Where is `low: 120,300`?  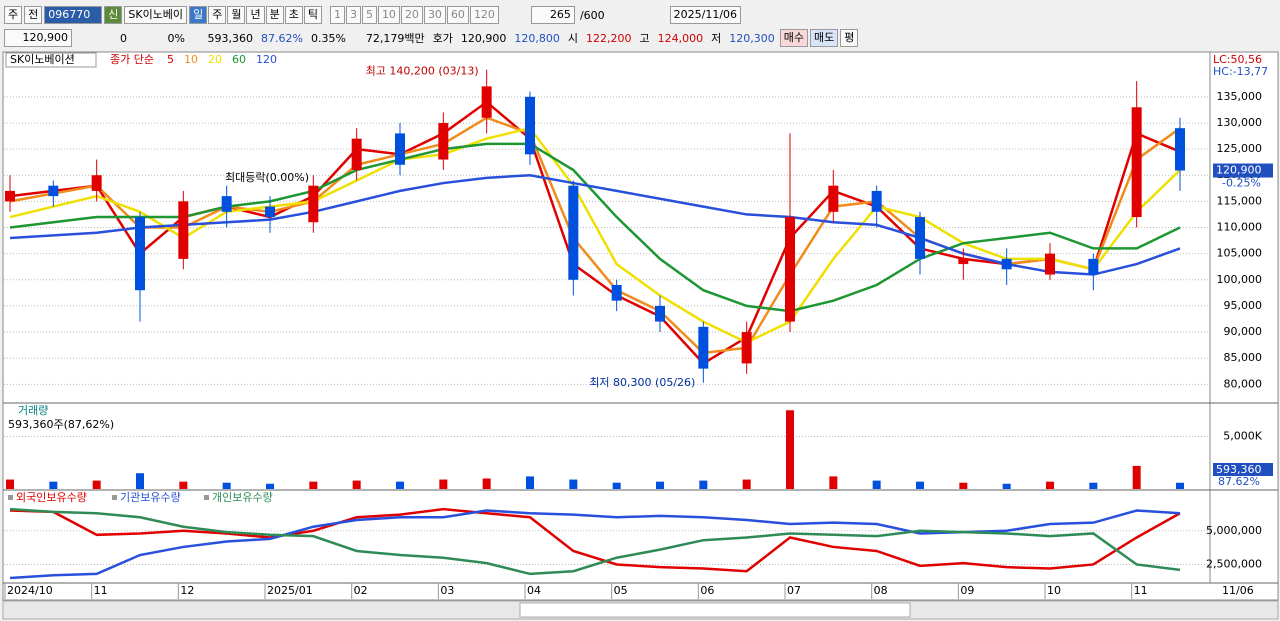 low: 120,300 is located at coordinates (752, 38).